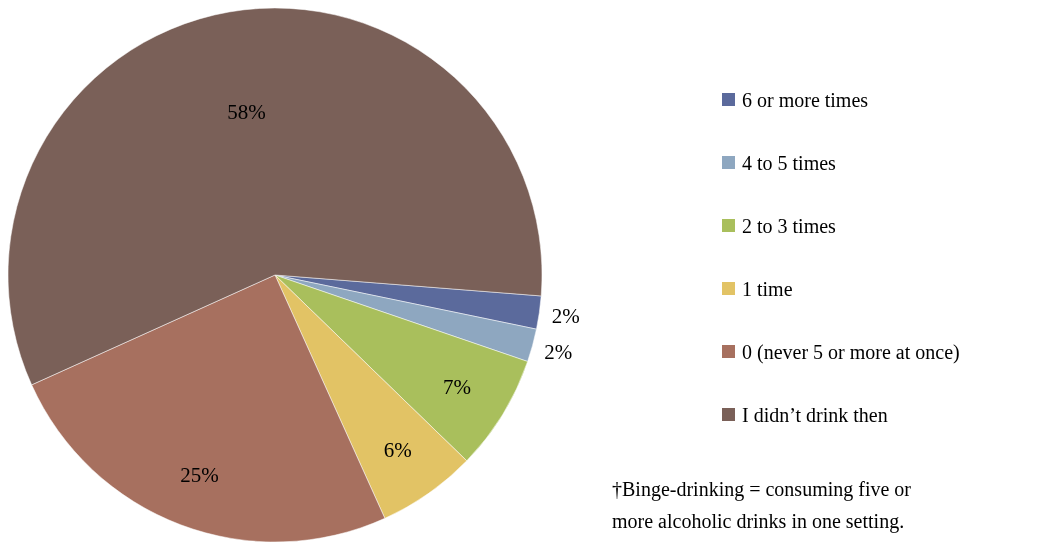 The height and width of the screenshot is (546, 1060). Describe the element at coordinates (767, 289) in the screenshot. I see `legend-label: 1 time` at that location.